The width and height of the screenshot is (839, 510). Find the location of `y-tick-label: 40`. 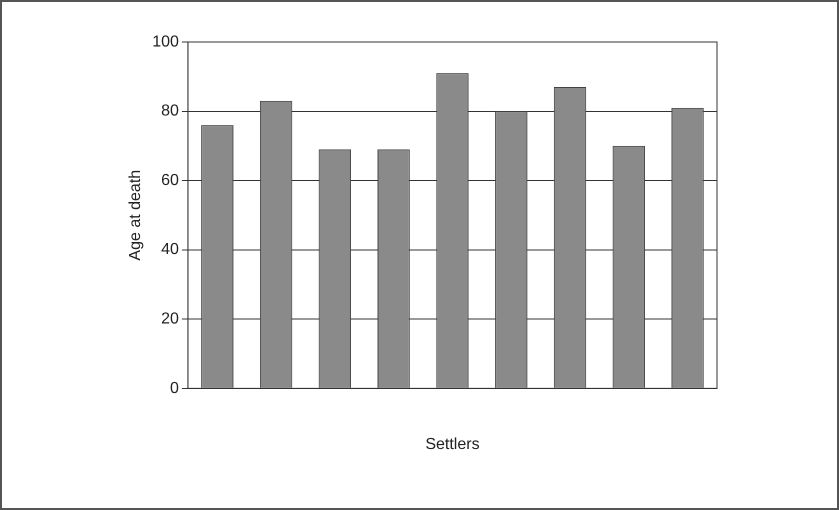

y-tick-label: 40 is located at coordinates (170, 249).